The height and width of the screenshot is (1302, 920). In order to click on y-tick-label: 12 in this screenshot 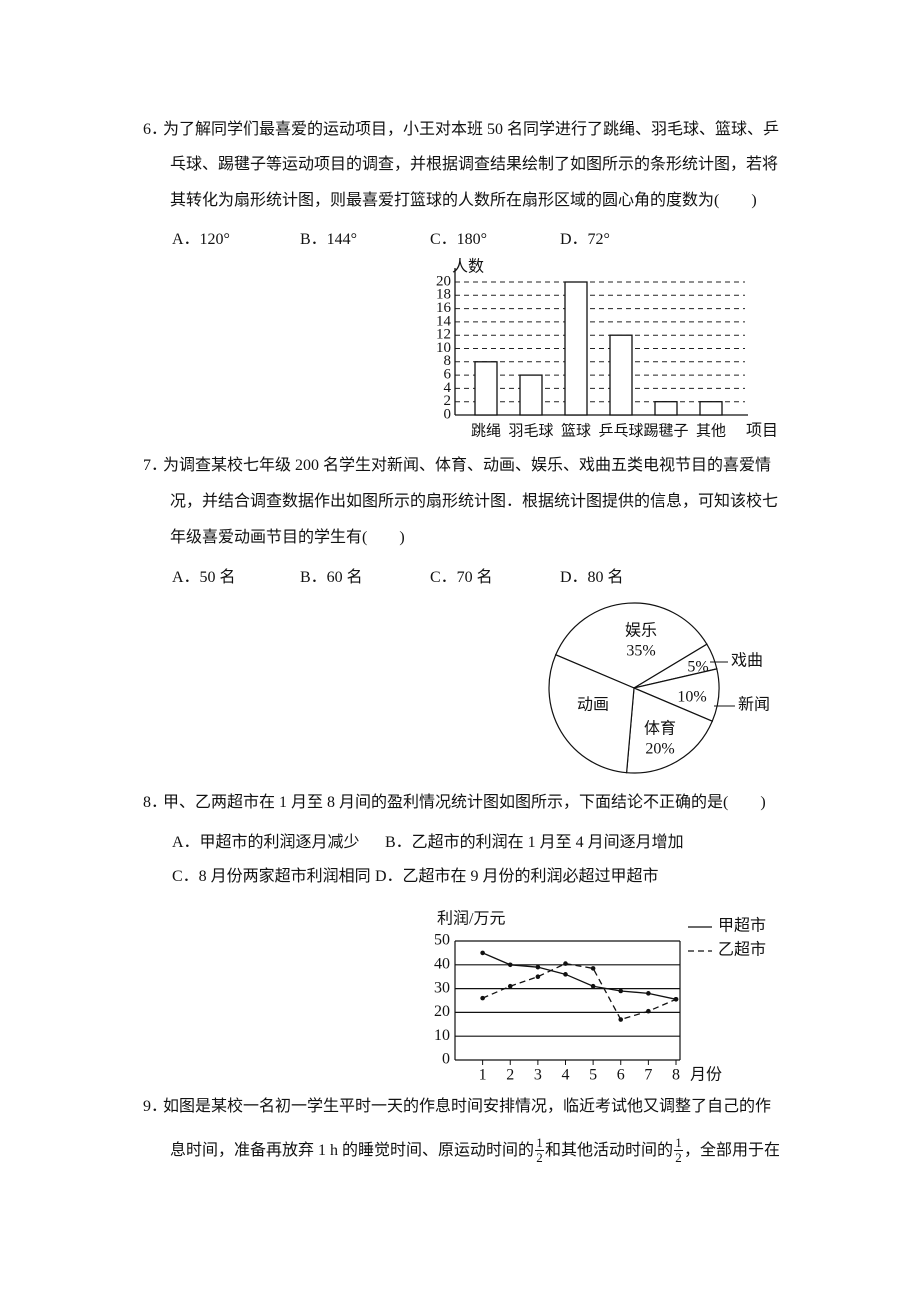, I will do `click(443, 335)`.